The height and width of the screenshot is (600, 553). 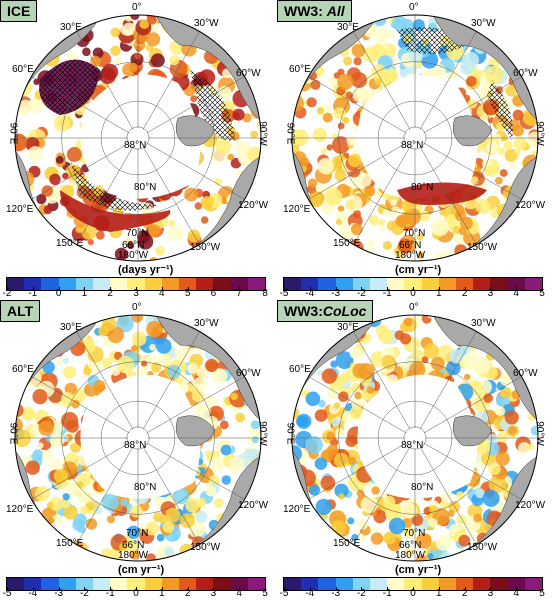 I want to click on colorbar-tick-label: 6, so click(x=213, y=293).